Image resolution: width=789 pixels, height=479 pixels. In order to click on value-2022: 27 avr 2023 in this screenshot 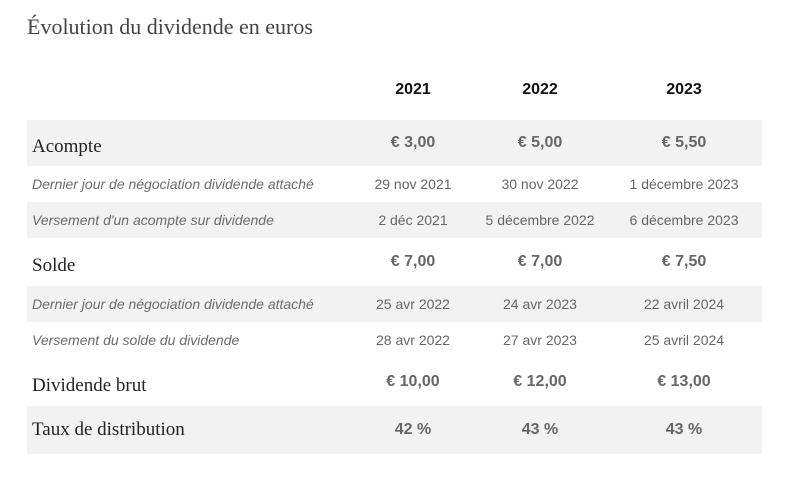, I will do `click(540, 340)`.